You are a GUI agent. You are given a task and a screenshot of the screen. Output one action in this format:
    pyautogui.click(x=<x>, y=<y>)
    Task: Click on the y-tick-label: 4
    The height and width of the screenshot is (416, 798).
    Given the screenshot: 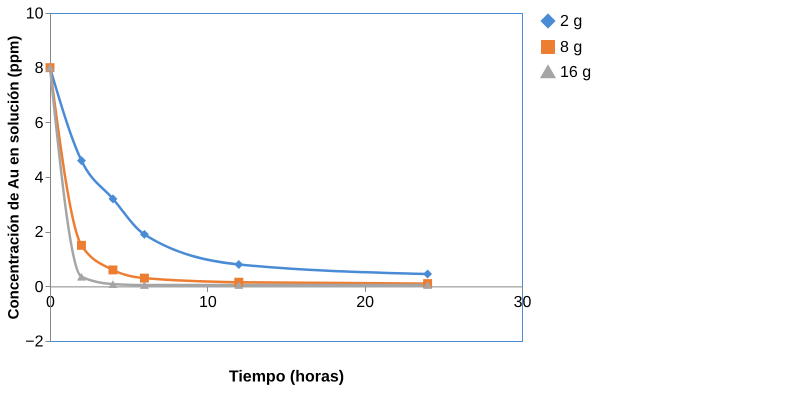 What is the action you would take?
    pyautogui.click(x=39, y=178)
    